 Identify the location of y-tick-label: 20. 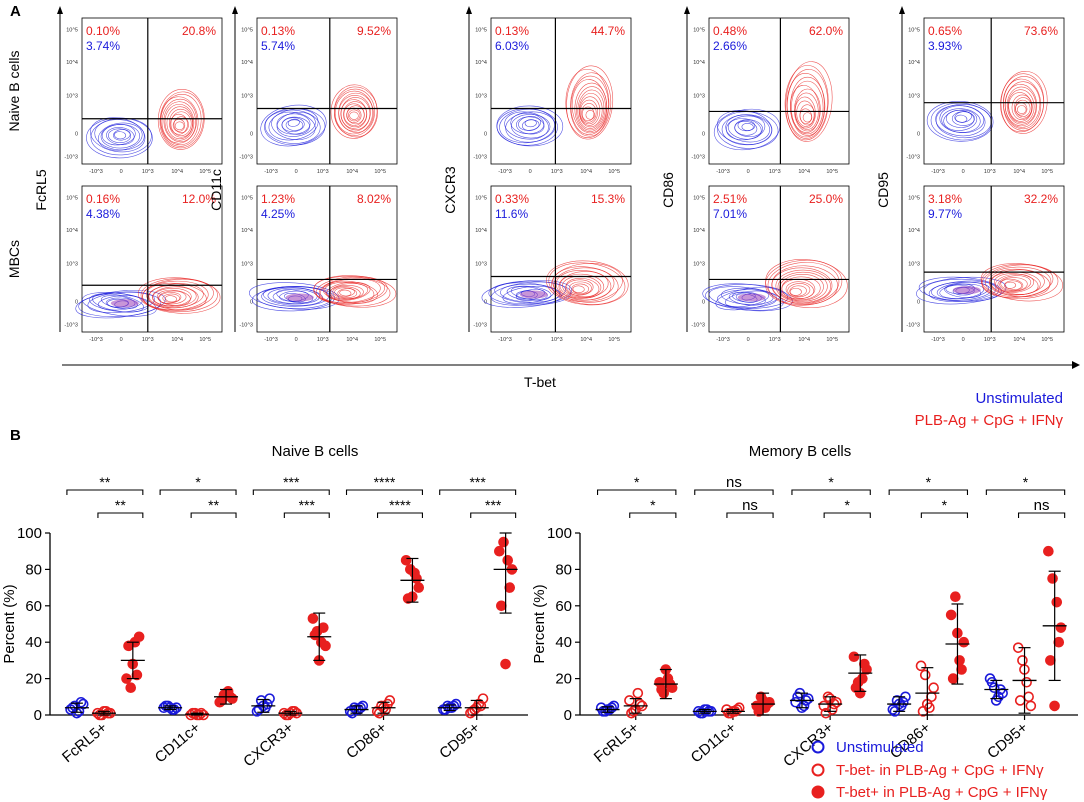
(33, 679).